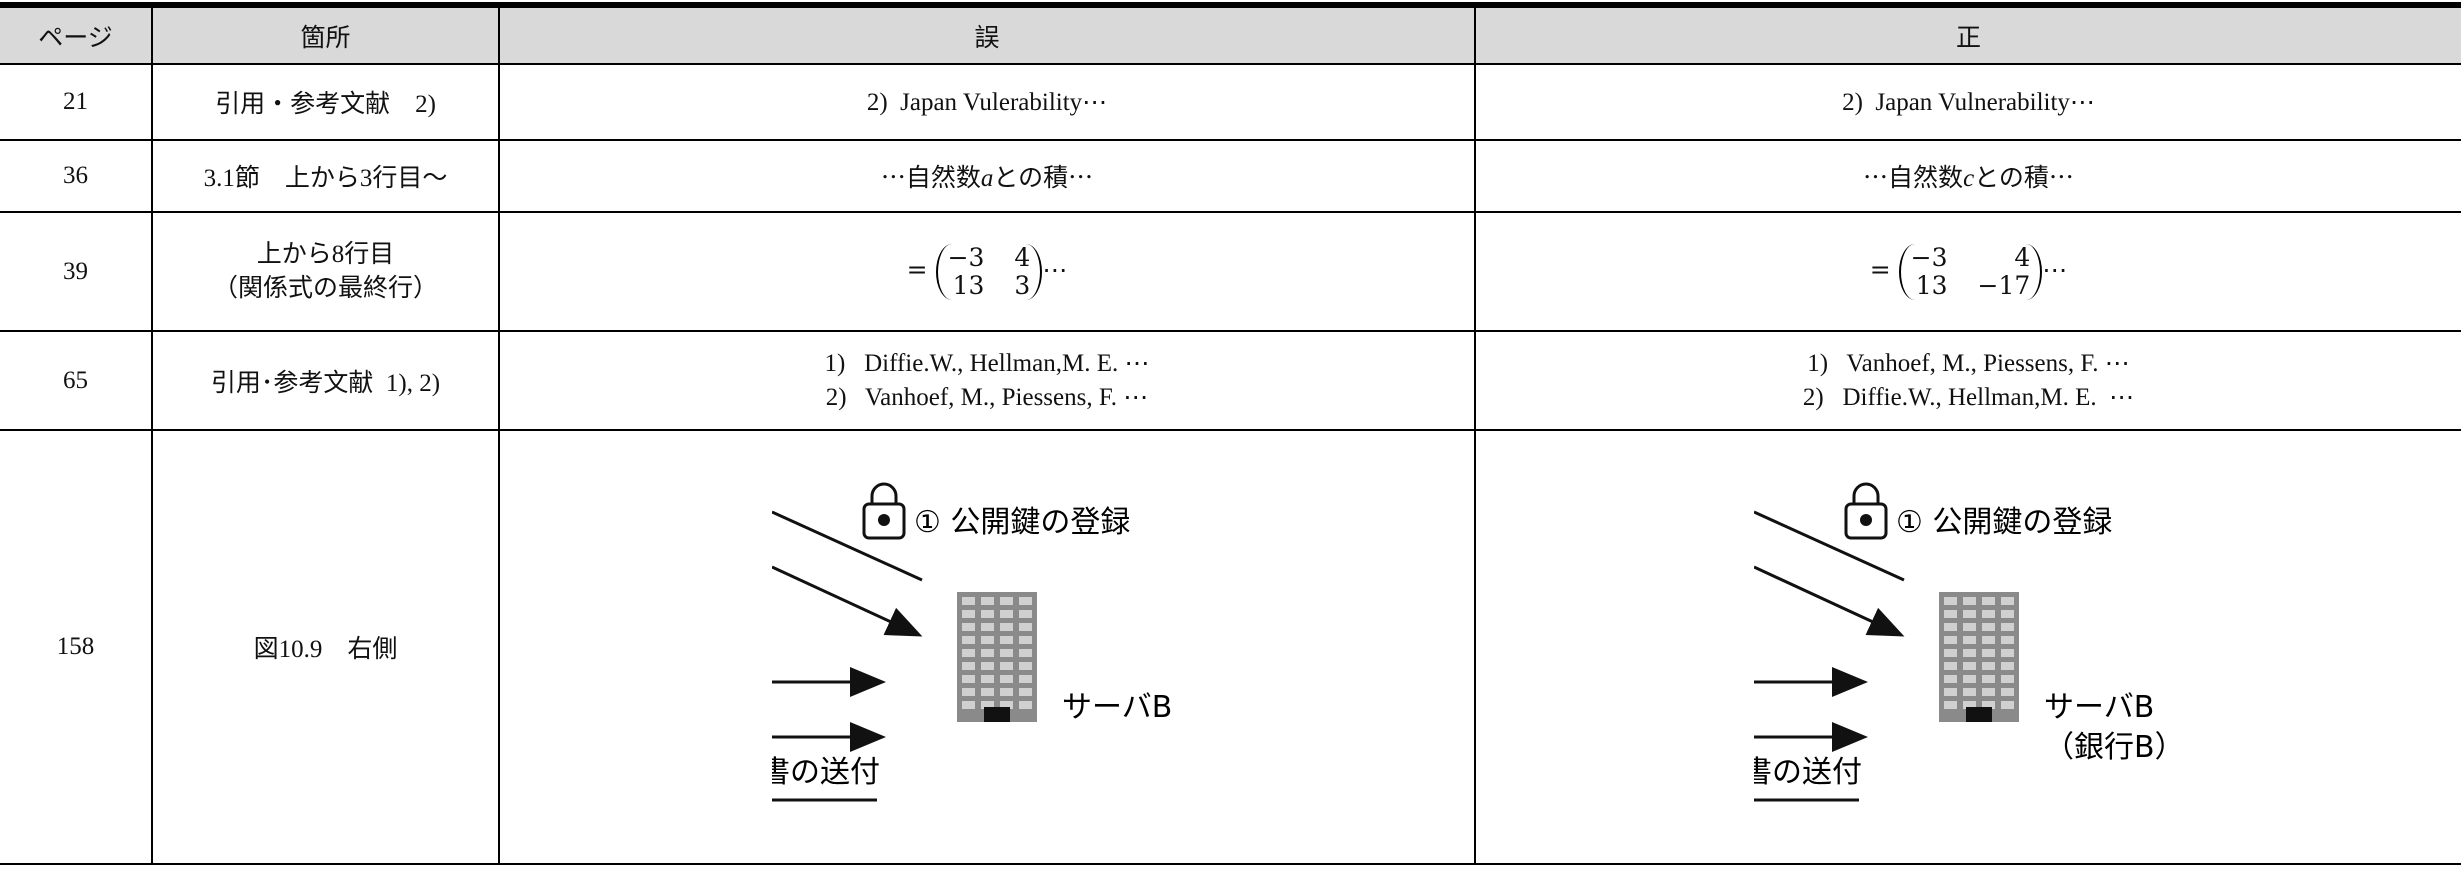  I want to click on table-cell: 引用･参考文献 1), 2), so click(325, 380).